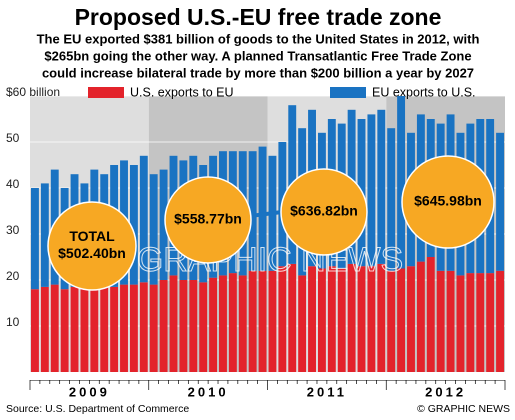 The width and height of the screenshot is (515, 420). Describe the element at coordinates (463, 409) in the screenshot. I see `credit: © GRAPHIC NEWS` at that location.